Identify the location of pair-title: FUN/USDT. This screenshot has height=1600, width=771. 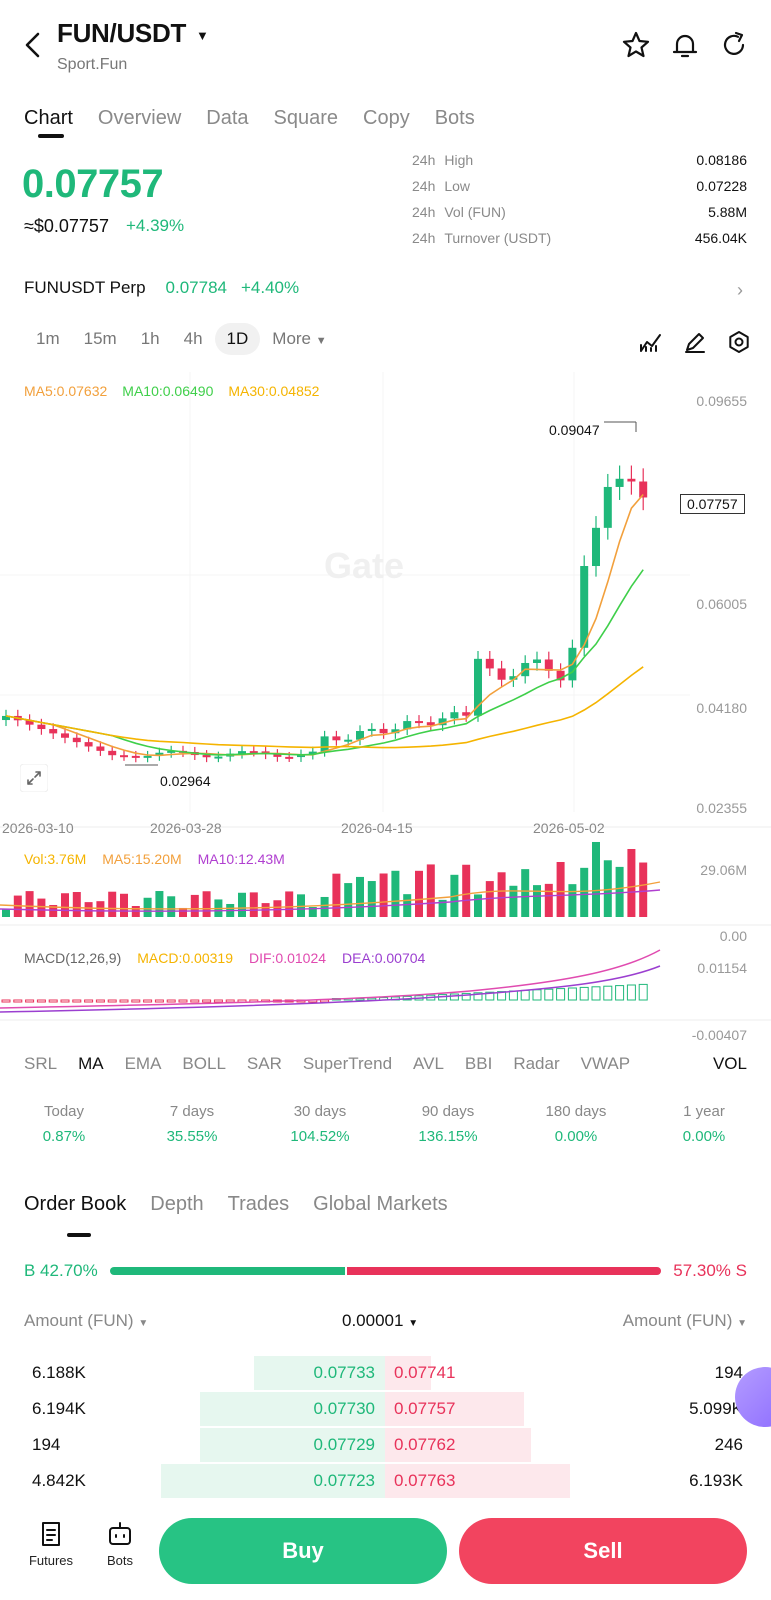
(122, 33).